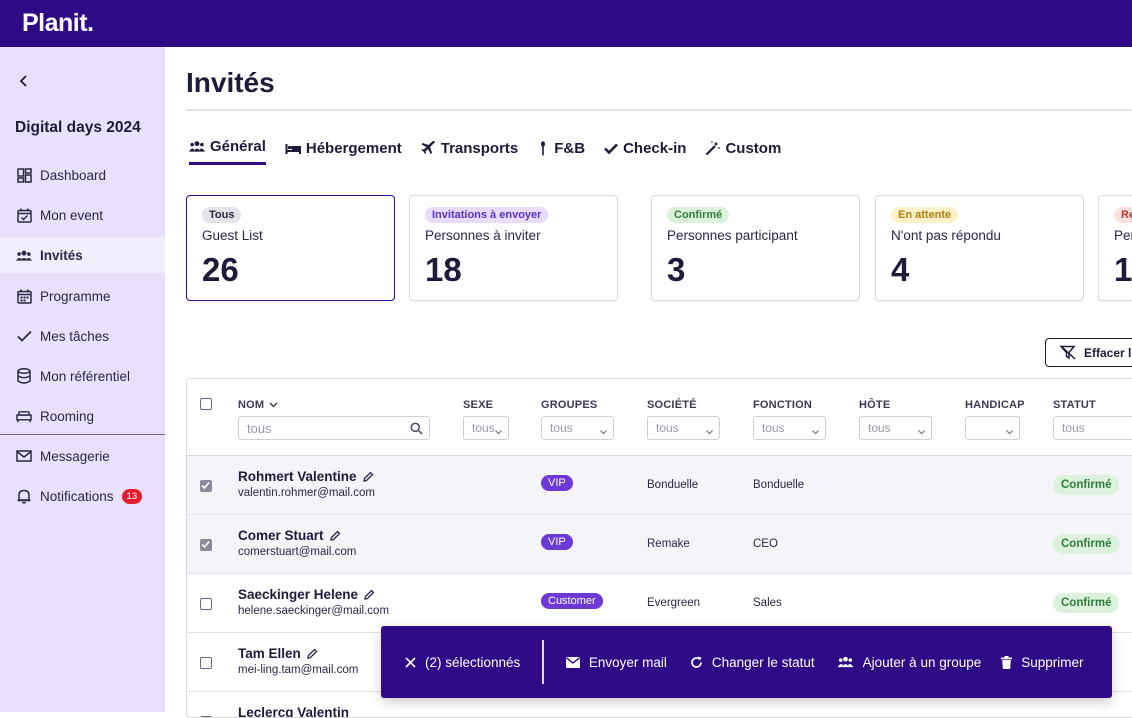  What do you see at coordinates (566, 23) in the screenshot?
I see `top-bar: Planit.` at bounding box center [566, 23].